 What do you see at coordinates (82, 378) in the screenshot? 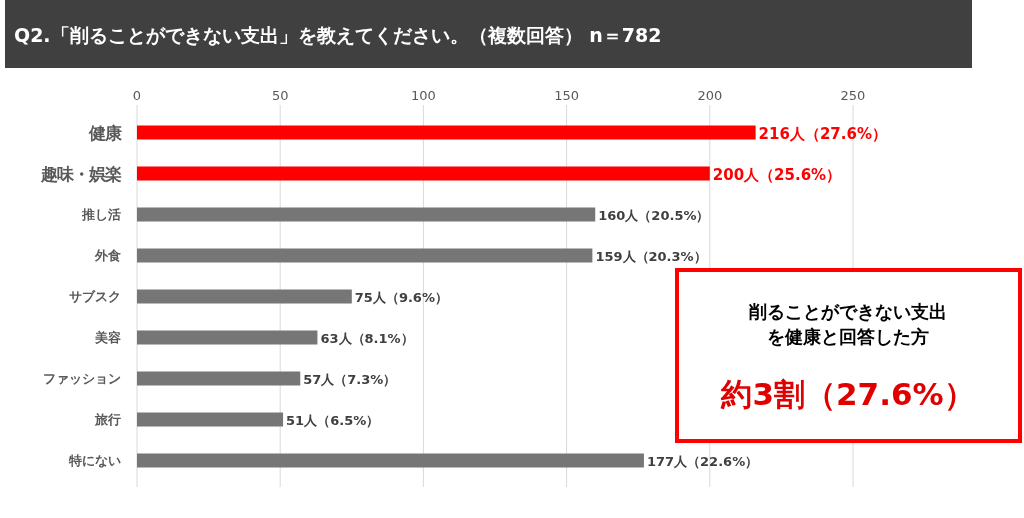
I see `y-tick-label: ファッション` at bounding box center [82, 378].